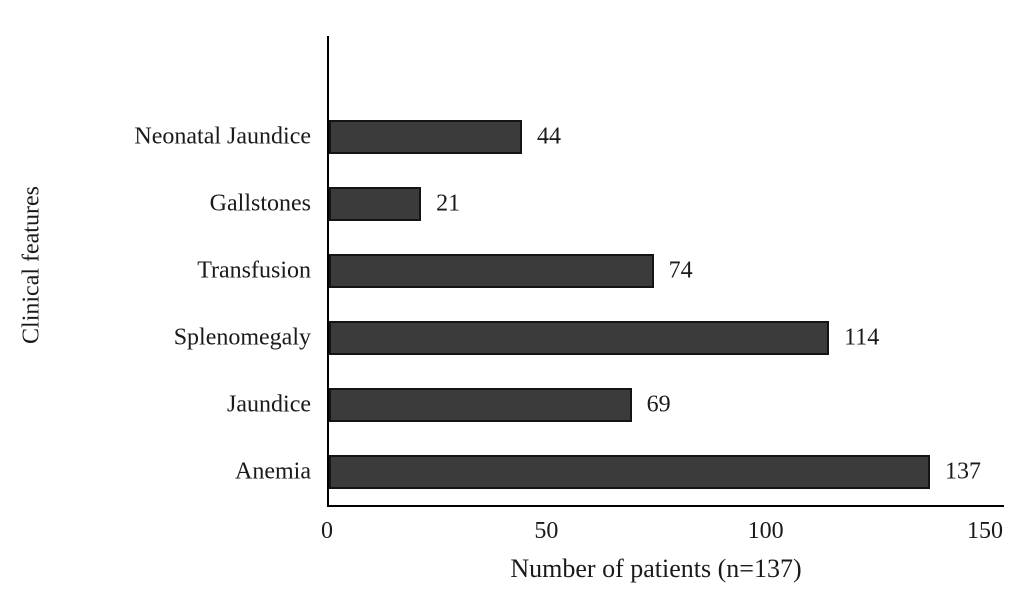 The image size is (1012, 591). What do you see at coordinates (549, 136) in the screenshot?
I see `value-label: 44` at bounding box center [549, 136].